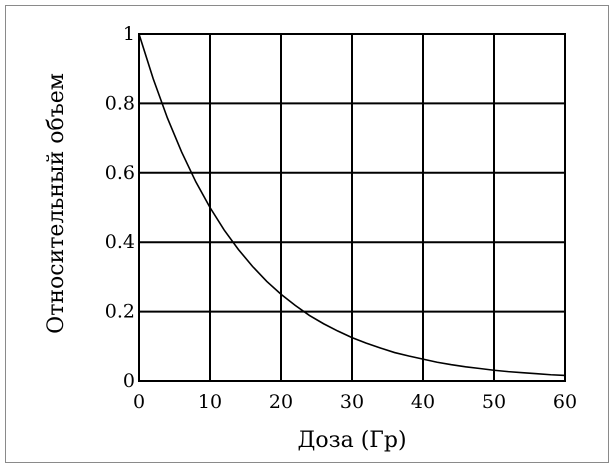 This screenshot has width=616, height=469. What do you see at coordinates (120, 242) in the screenshot?
I see `y-tick-label: 0.4` at bounding box center [120, 242].